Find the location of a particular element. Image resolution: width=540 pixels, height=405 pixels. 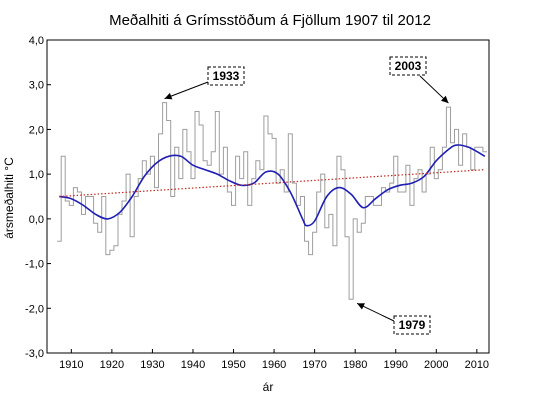

x-tick-label: 2010 is located at coordinates (477, 365).